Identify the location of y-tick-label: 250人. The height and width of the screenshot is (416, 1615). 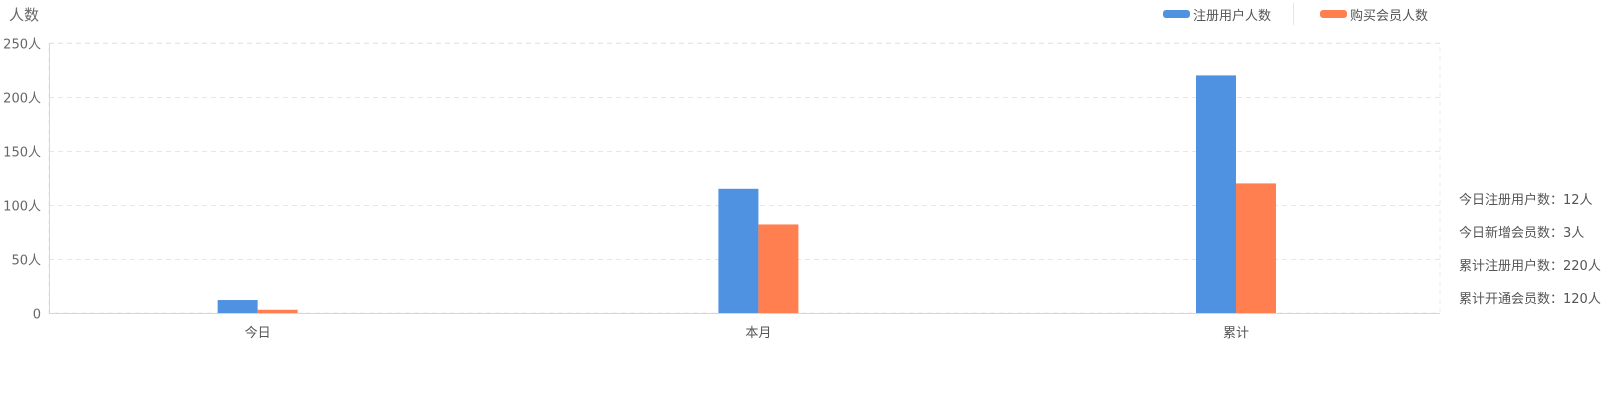
(22, 45).